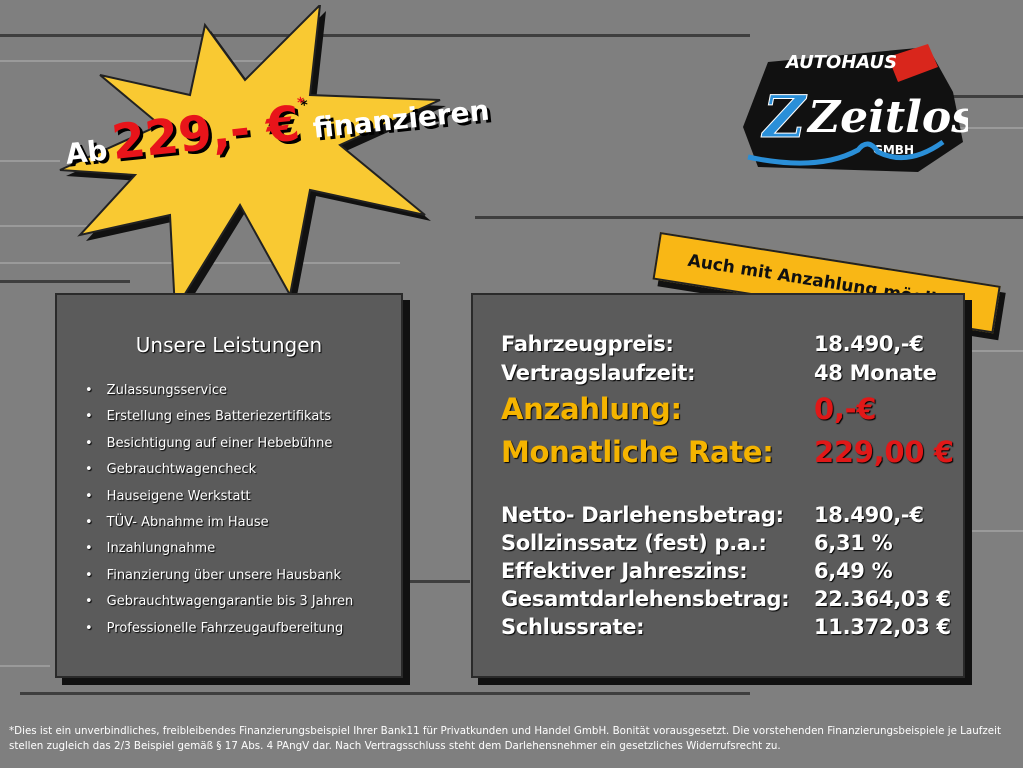  What do you see at coordinates (243, 581) in the screenshot?
I see `list-item: Finanzierung über unsere Hausbank` at bounding box center [243, 581].